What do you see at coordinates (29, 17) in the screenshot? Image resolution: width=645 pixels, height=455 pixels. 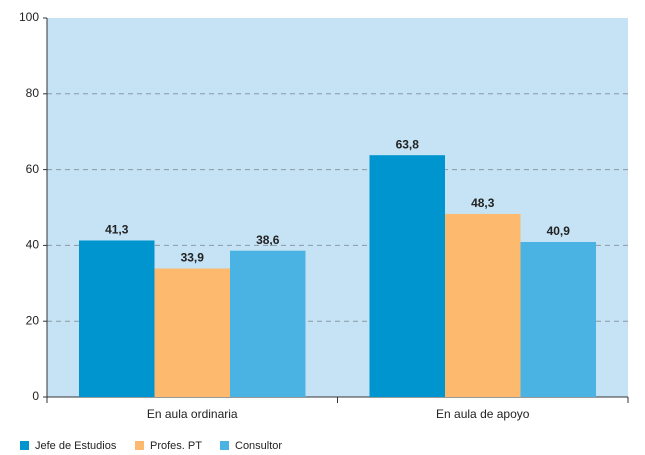 I see `y-tick-label: 100` at bounding box center [29, 17].